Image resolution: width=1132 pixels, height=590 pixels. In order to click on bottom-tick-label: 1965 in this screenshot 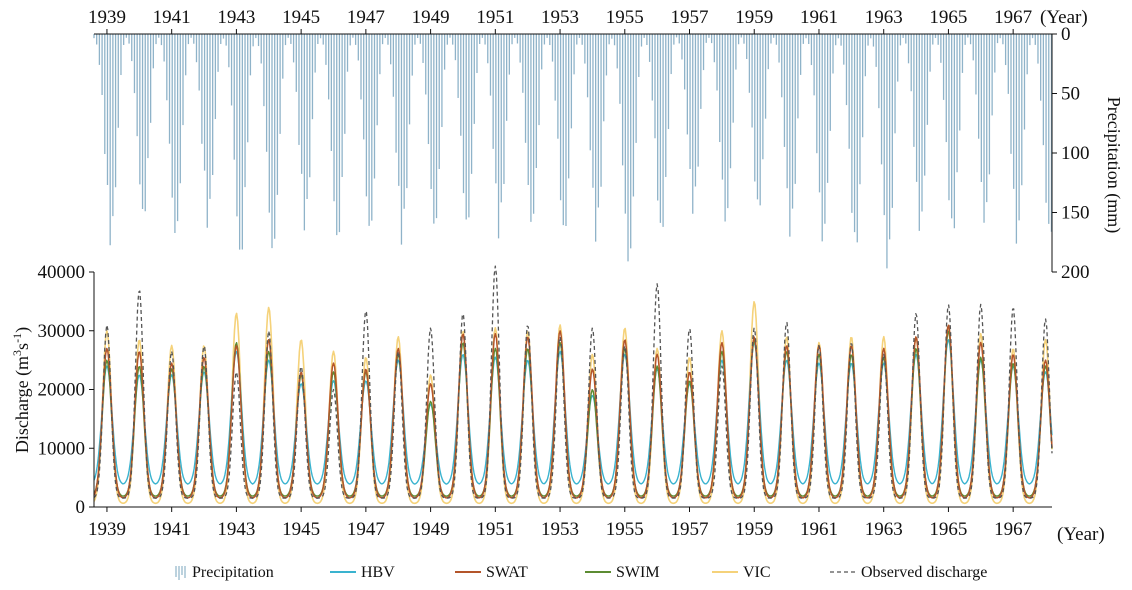, I will do `click(948, 529)`.